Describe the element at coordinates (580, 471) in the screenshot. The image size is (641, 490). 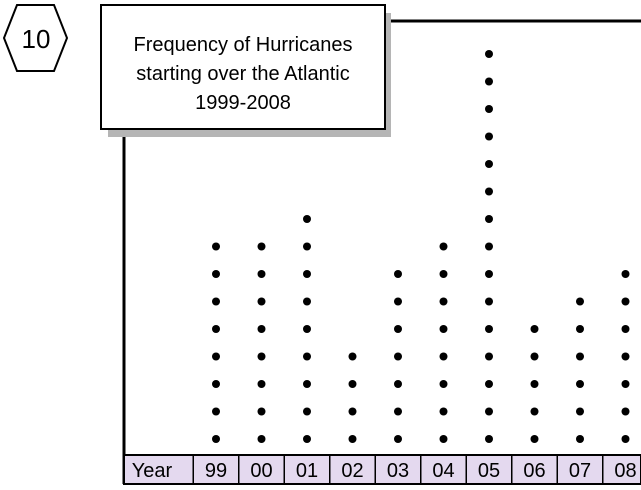
I see `x-tick-label: 07` at that location.